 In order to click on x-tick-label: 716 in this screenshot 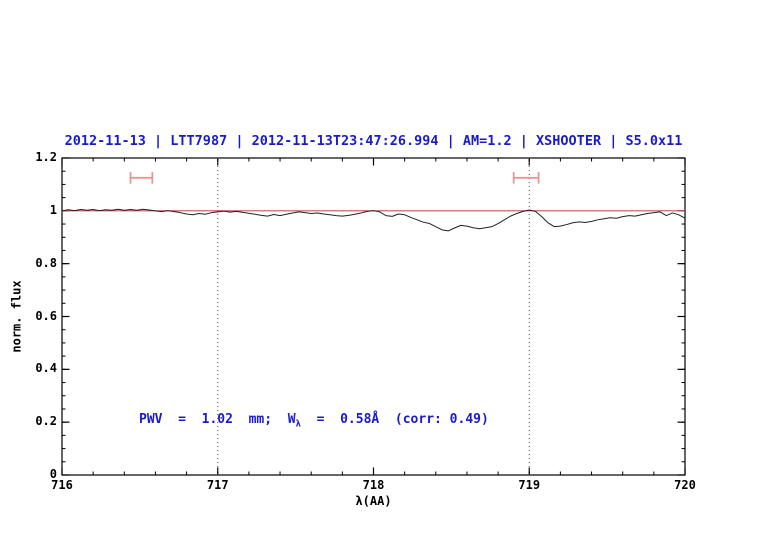, I will do `click(62, 485)`.